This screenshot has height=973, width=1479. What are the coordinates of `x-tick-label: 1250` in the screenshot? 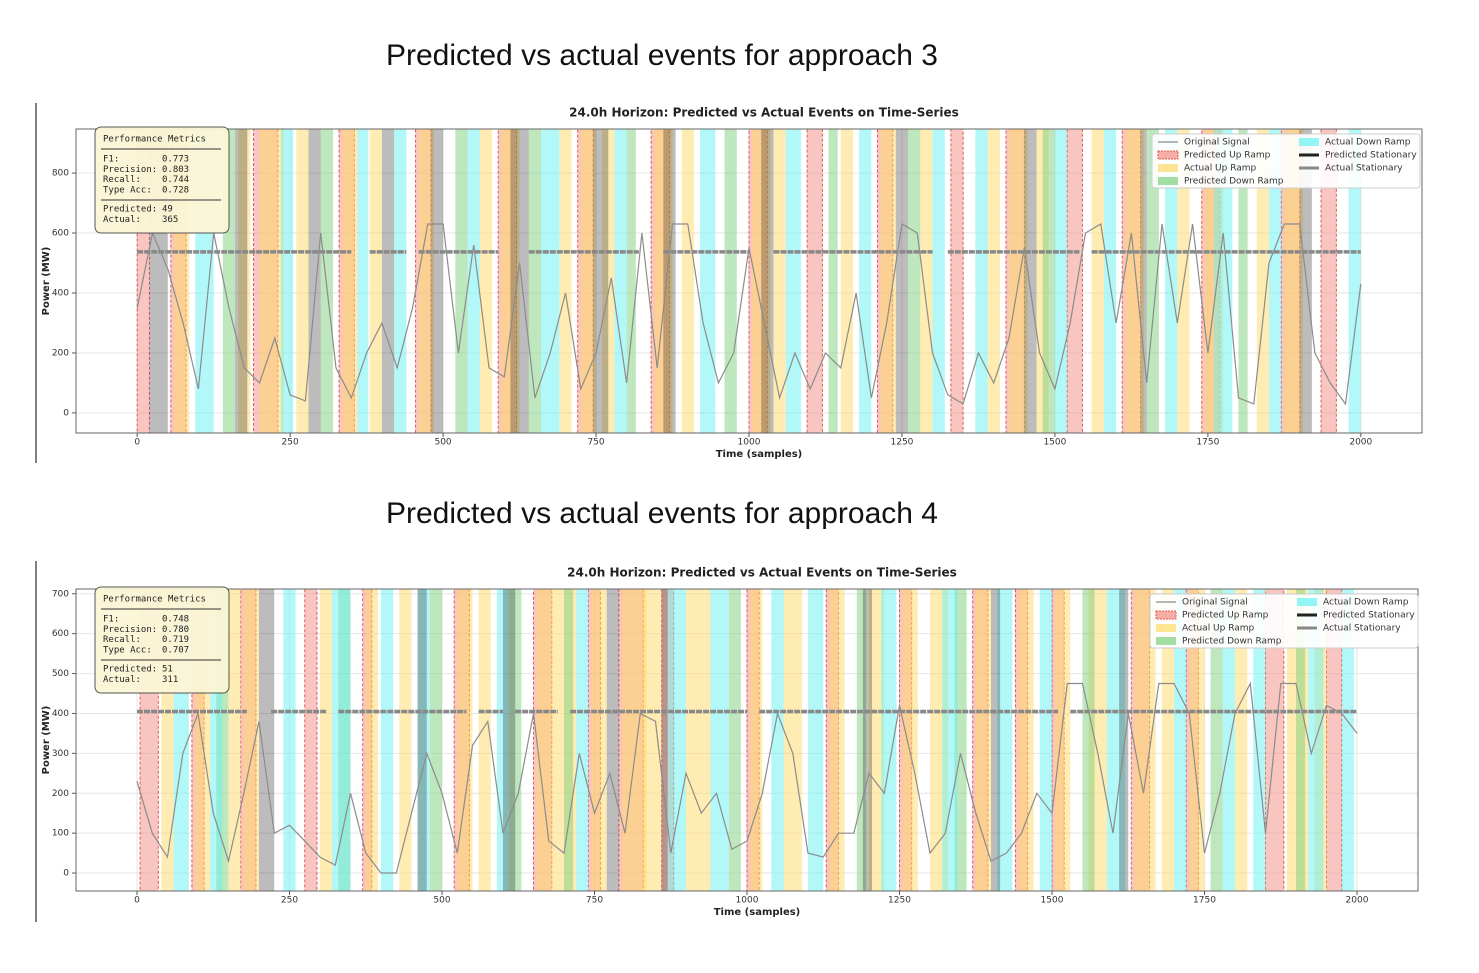 It's located at (902, 443).